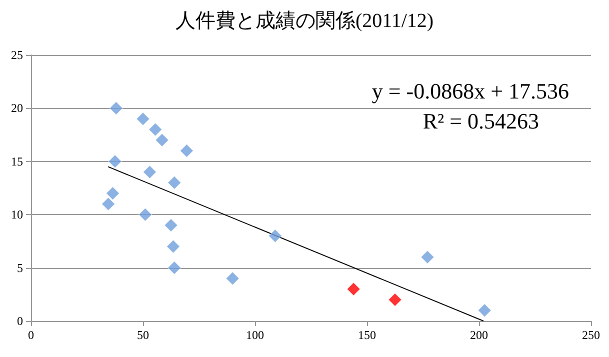  What do you see at coordinates (20, 321) in the screenshot?
I see `y-tick-label: 0` at bounding box center [20, 321].